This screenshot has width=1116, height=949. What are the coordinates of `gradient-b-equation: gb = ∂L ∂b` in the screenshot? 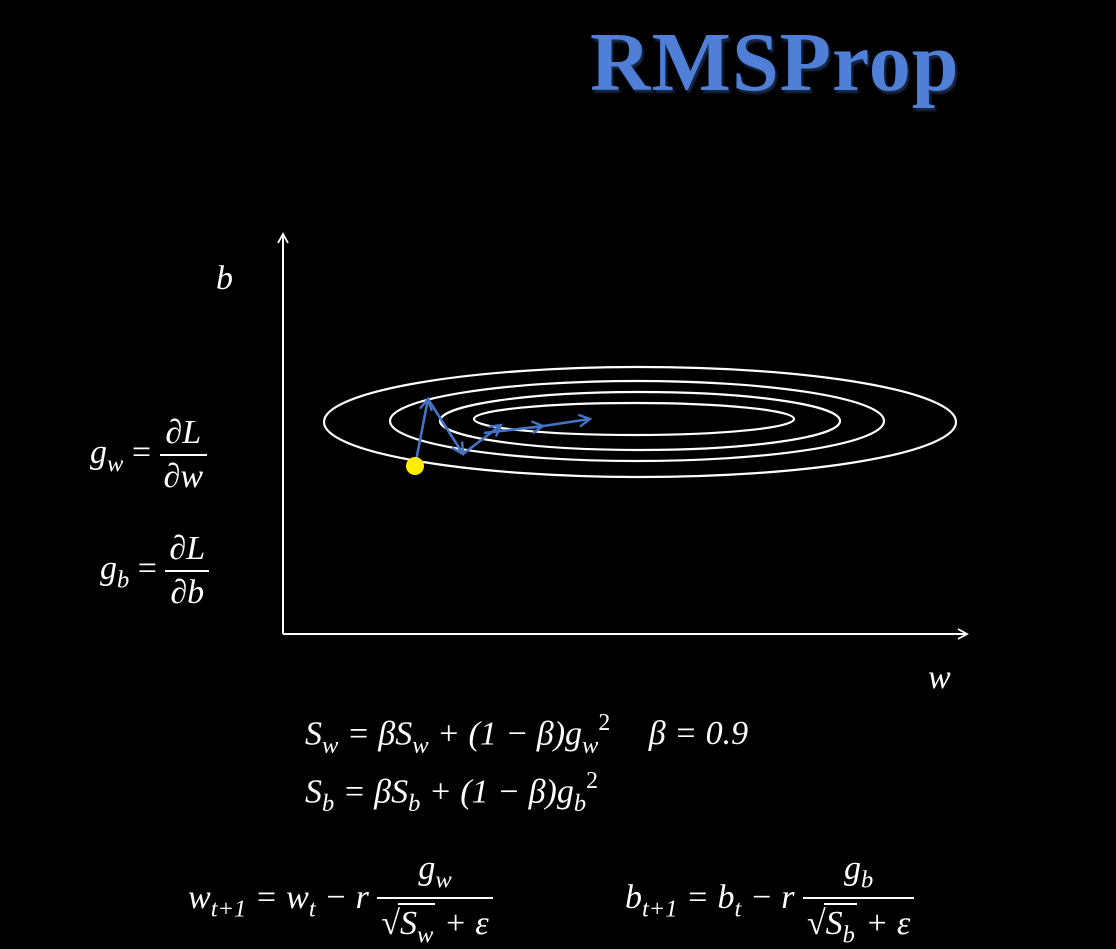 It's located at (155, 570).